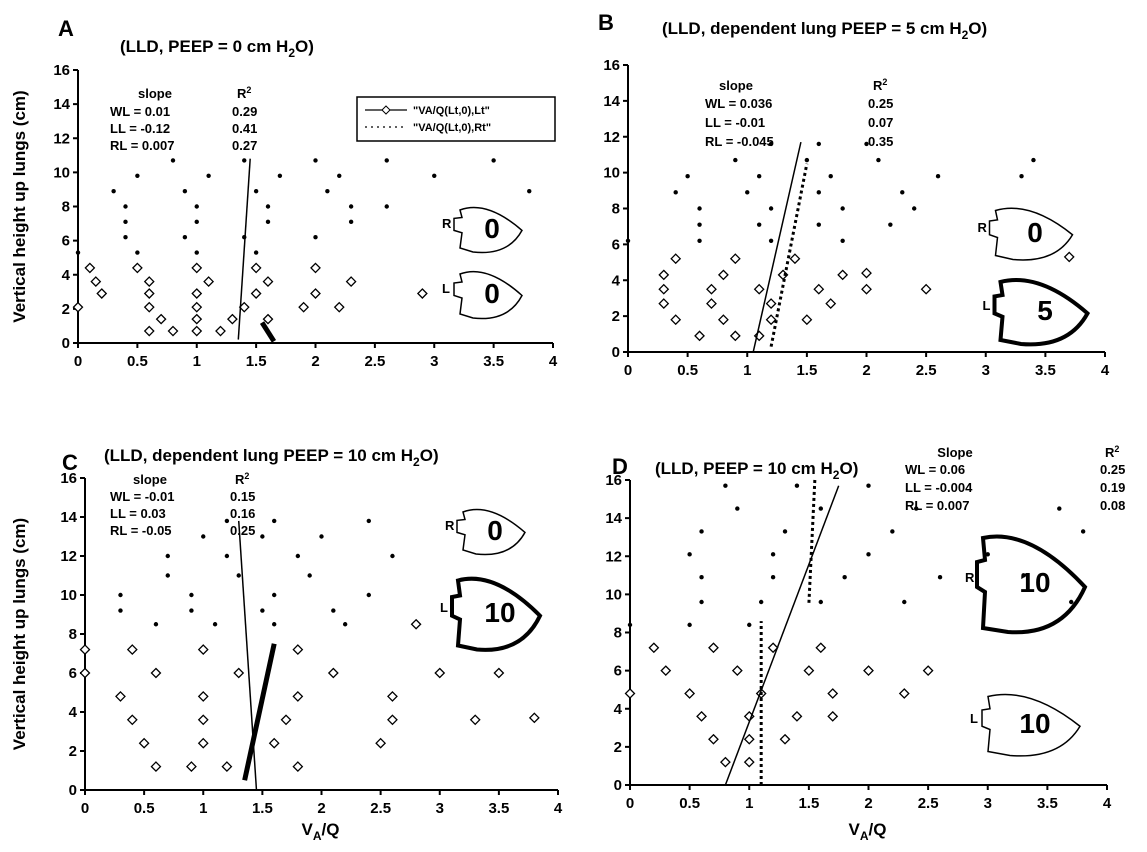 This screenshot has width=1147, height=852. Describe the element at coordinates (620, 466) in the screenshot. I see `panel-letter: D` at that location.